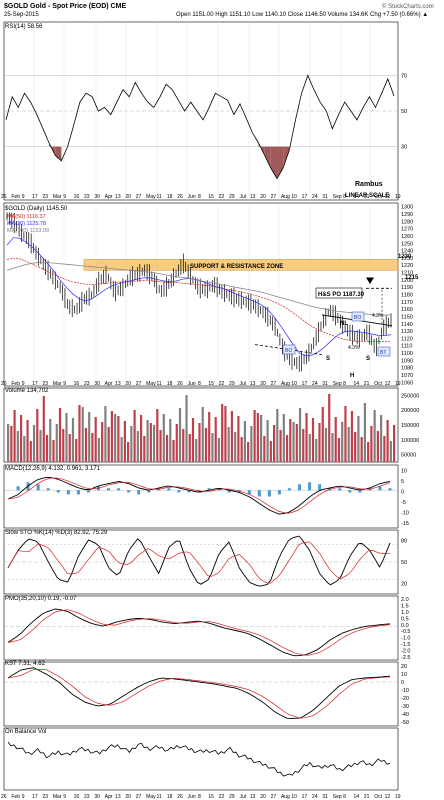 The image size is (444, 800). Describe the element at coordinates (28, 231) in the screenshot. I see `ma100-legend: MA(100) 1153.09` at that location.